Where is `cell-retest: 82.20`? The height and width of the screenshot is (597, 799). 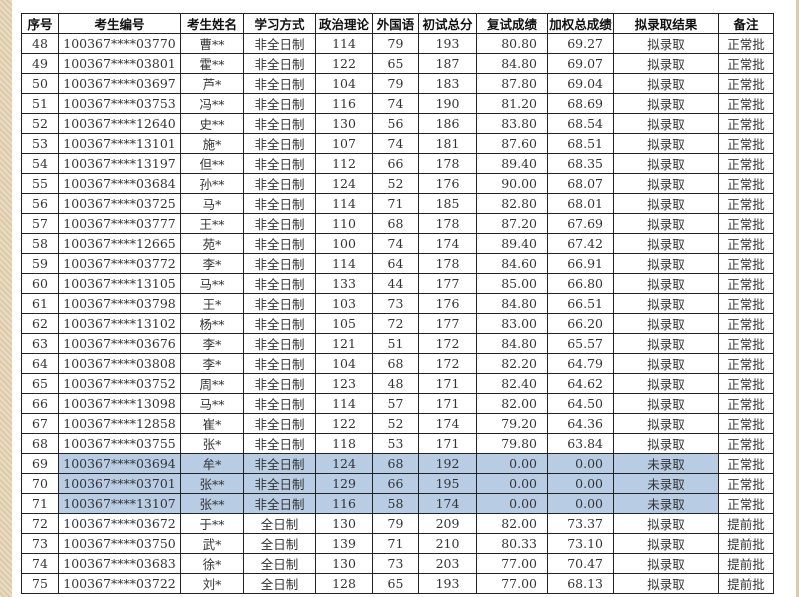
cell-retest: 82.20 is located at coordinates (512, 363).